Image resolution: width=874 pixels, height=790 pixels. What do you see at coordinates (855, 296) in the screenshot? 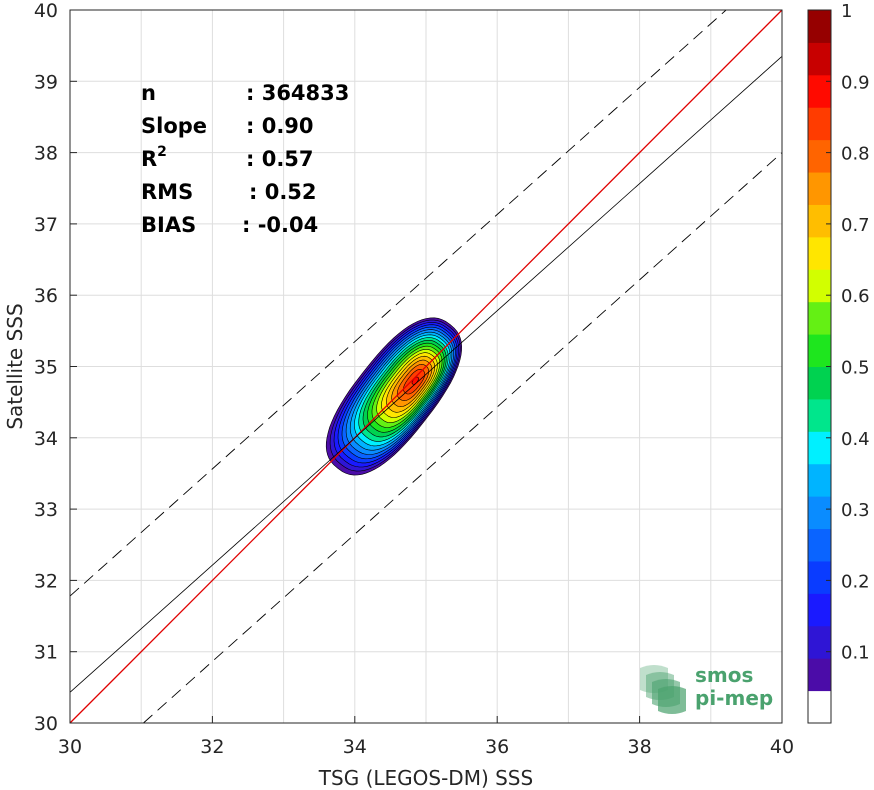
I see `colorbar-tick-label: 0.6` at bounding box center [855, 296].